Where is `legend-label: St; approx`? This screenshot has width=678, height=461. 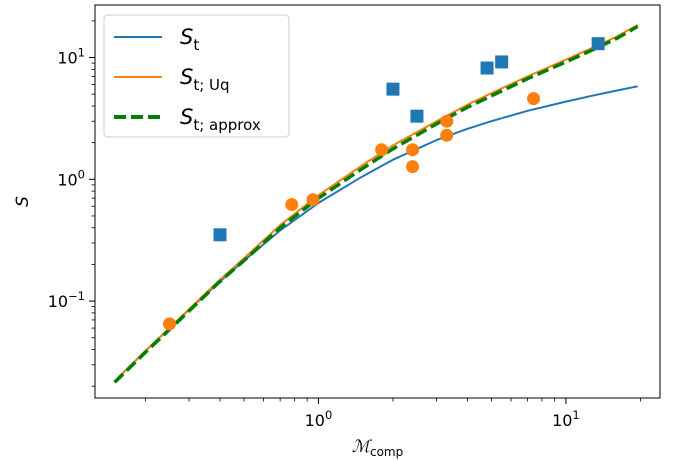 legend-label: St; approx is located at coordinates (220, 119).